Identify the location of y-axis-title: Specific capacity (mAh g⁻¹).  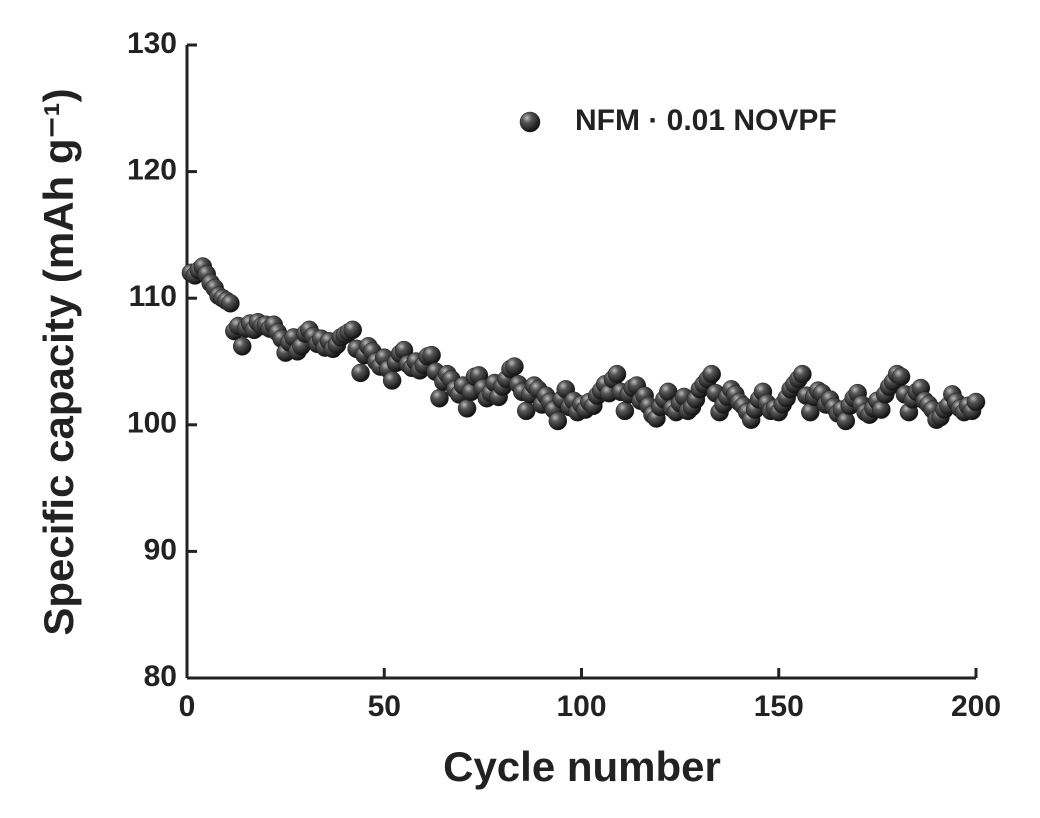
(58, 361).